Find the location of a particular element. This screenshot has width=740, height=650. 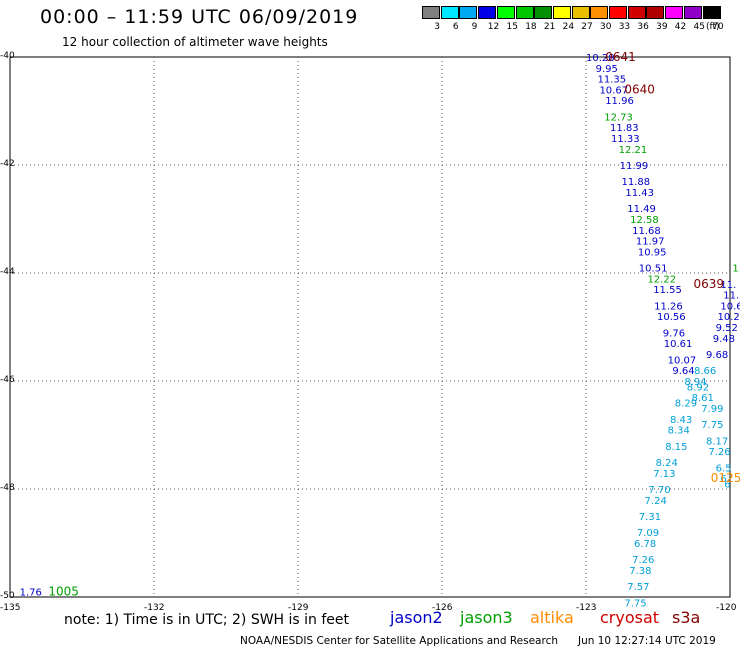

wave-height-label: 10.28 is located at coordinates (600, 58).